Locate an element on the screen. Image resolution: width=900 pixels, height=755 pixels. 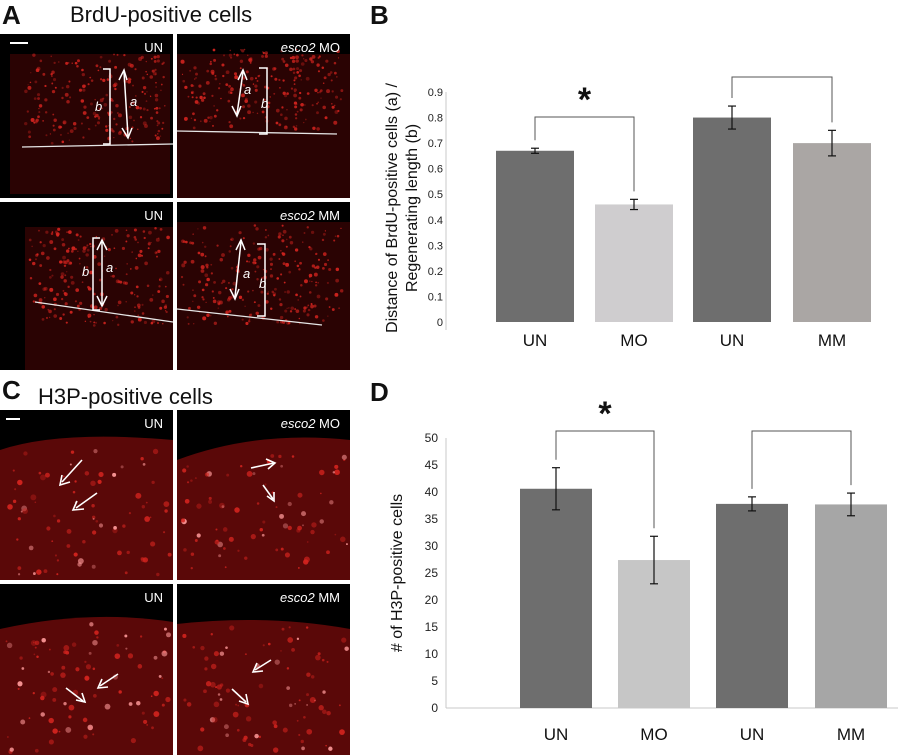
tissue-image is located at coordinates (263, 123).